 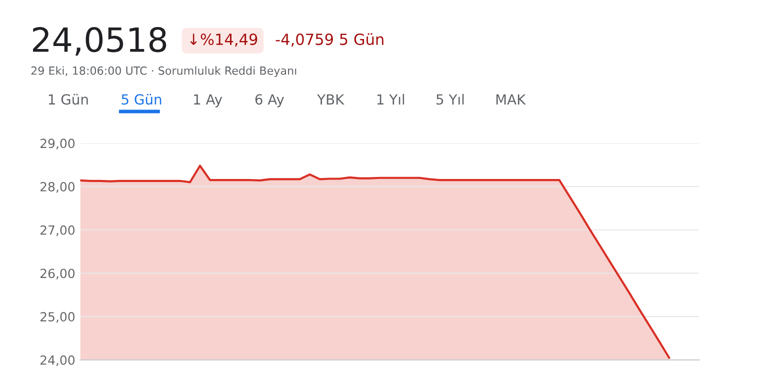 I want to click on text: 1 Yıl, so click(x=390, y=99).